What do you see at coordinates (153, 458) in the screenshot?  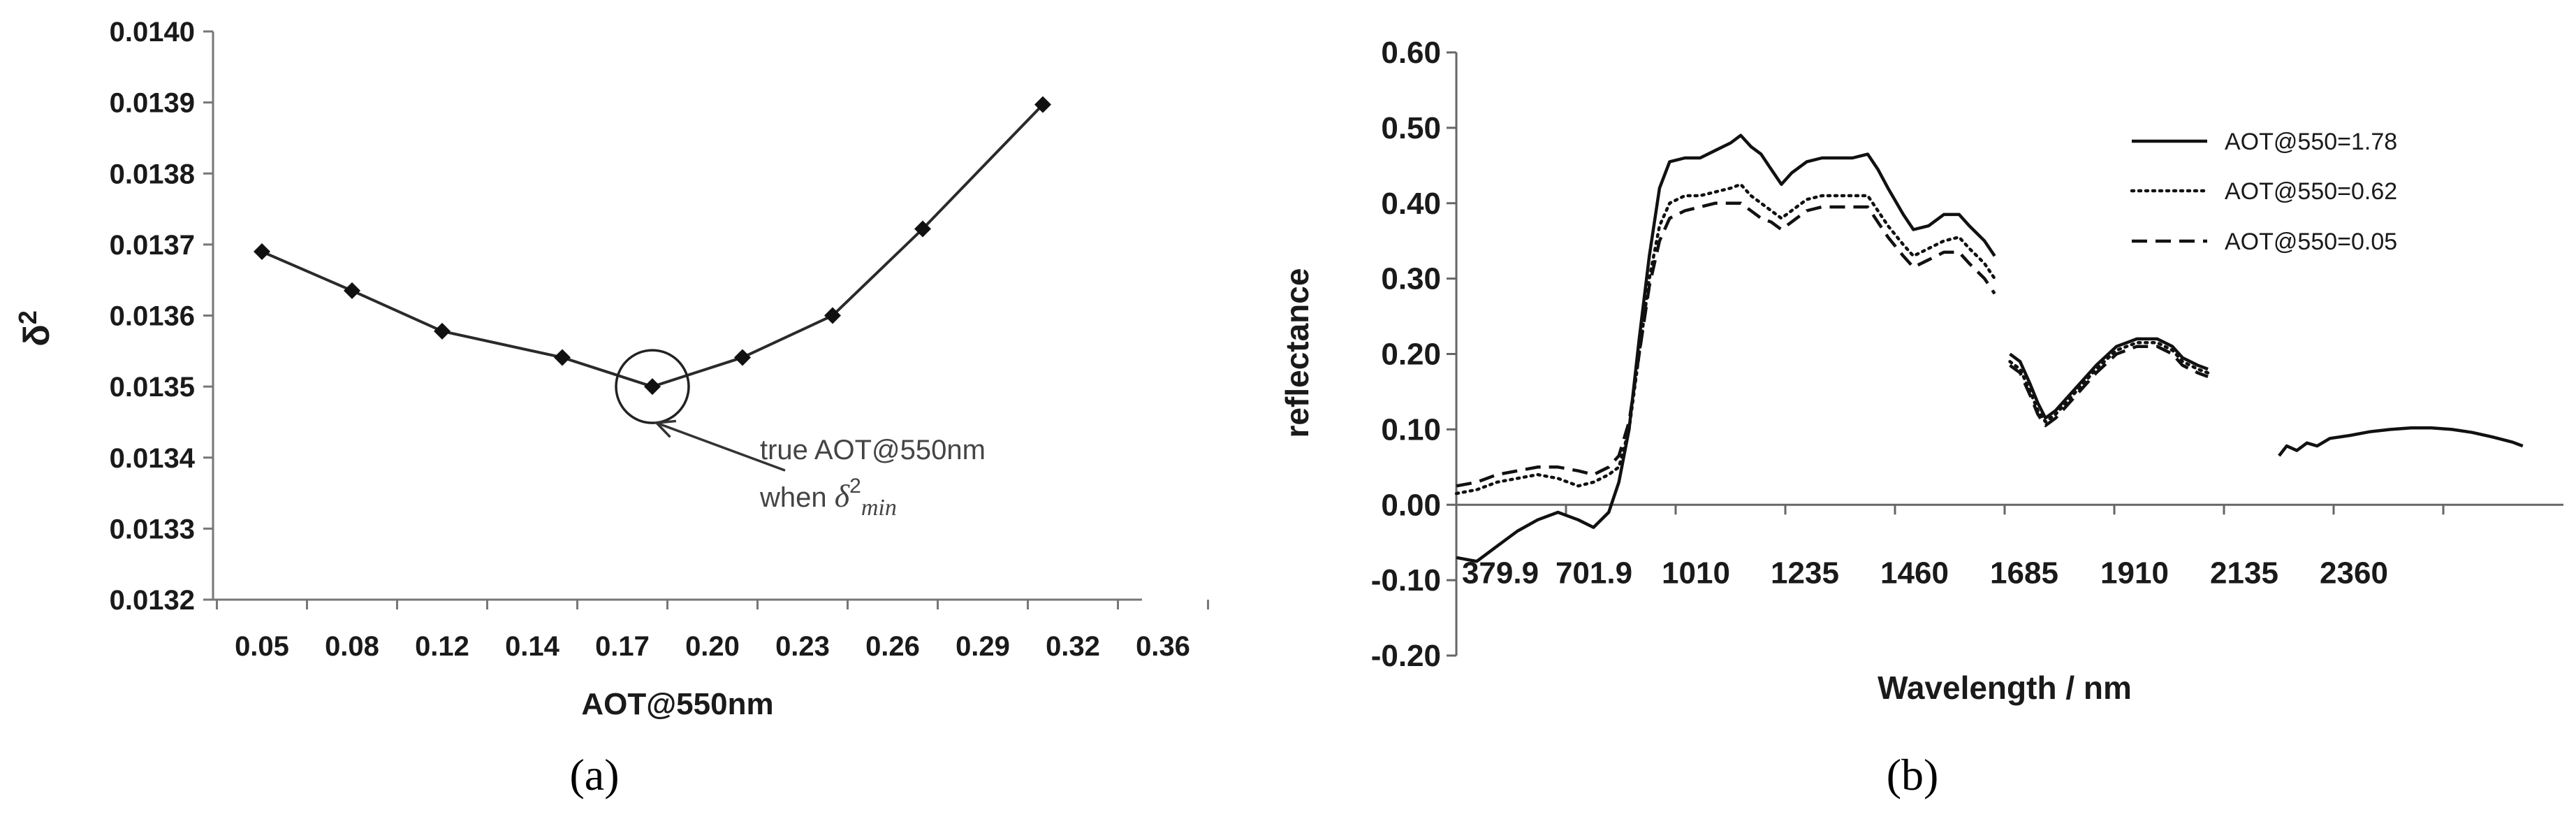 I see `a-y-tick-label: 0.0134` at bounding box center [153, 458].